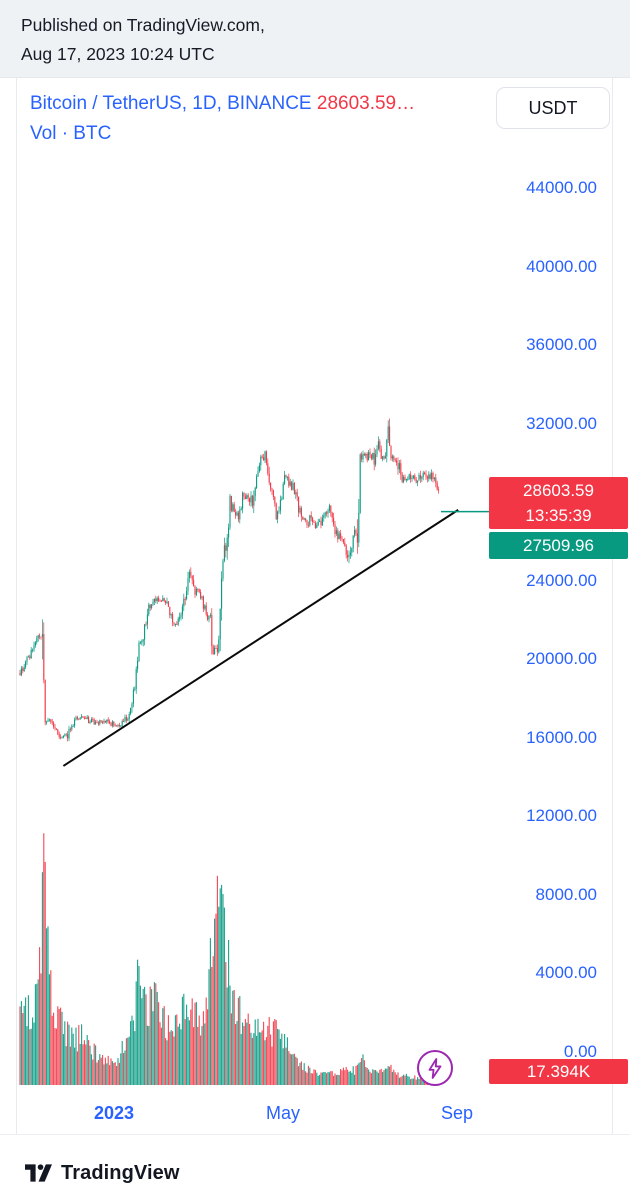 The width and height of the screenshot is (630, 1200). What do you see at coordinates (561, 737) in the screenshot?
I see `price-axis-label: 16000.00` at bounding box center [561, 737].